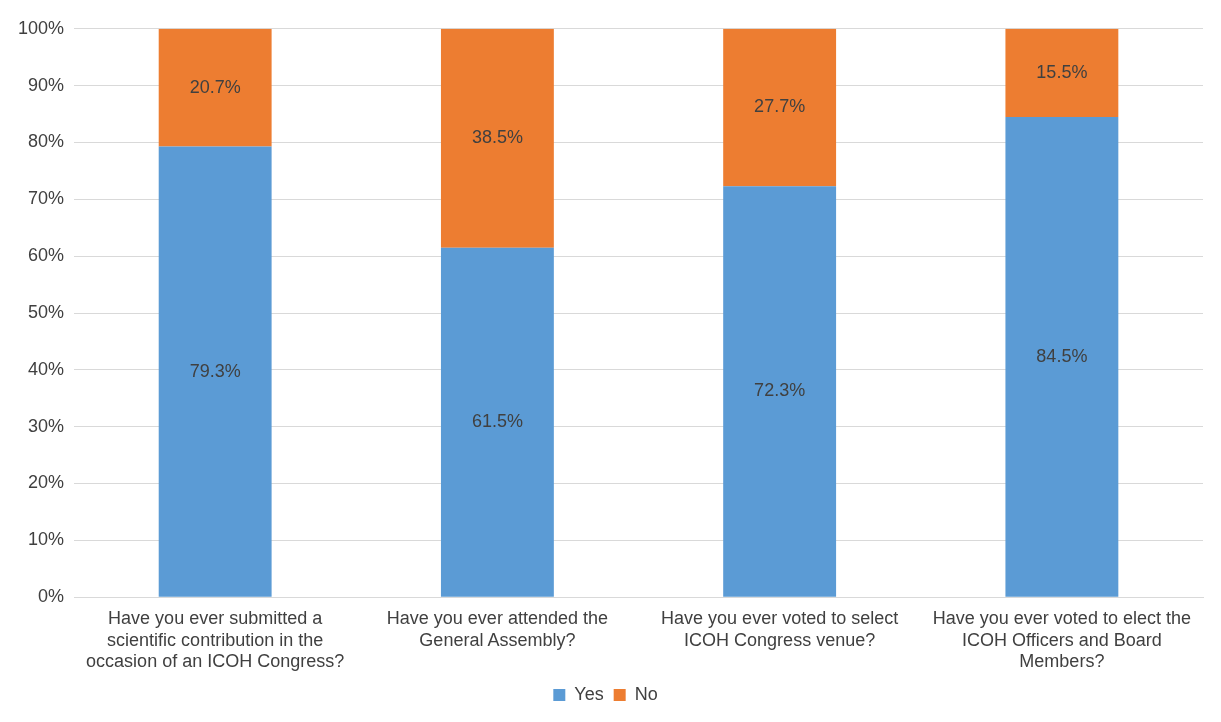 The width and height of the screenshot is (1221, 722). I want to click on data-label: 72.3%, so click(780, 390).